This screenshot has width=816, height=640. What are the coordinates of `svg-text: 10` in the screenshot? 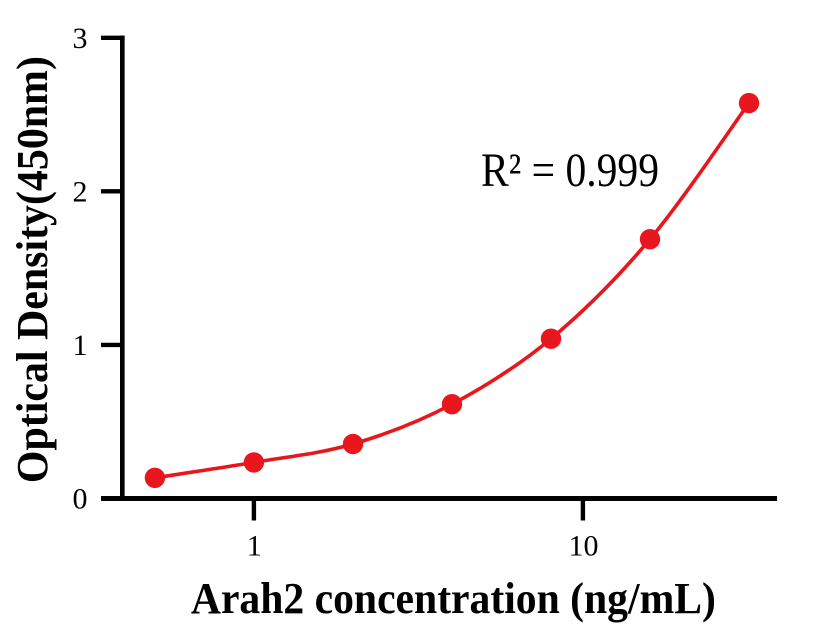 It's located at (584, 546).